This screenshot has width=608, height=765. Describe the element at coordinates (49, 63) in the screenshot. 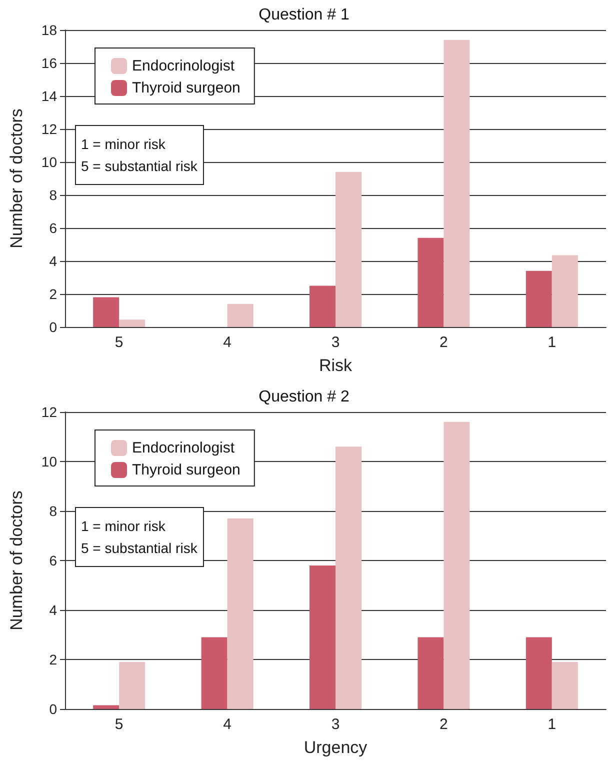

I see `y-tick-label: 16` at that location.